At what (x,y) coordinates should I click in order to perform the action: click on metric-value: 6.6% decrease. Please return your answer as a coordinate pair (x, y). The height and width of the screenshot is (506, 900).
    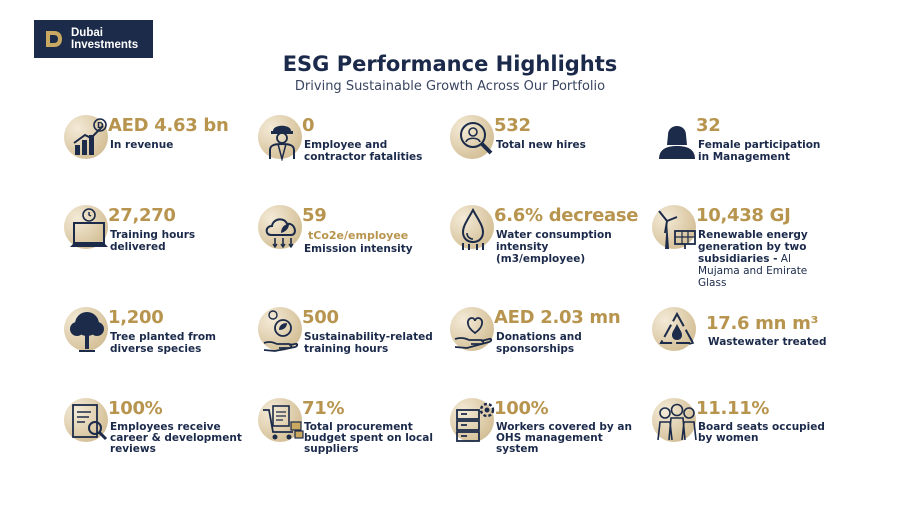
    Looking at the image, I should click on (566, 215).